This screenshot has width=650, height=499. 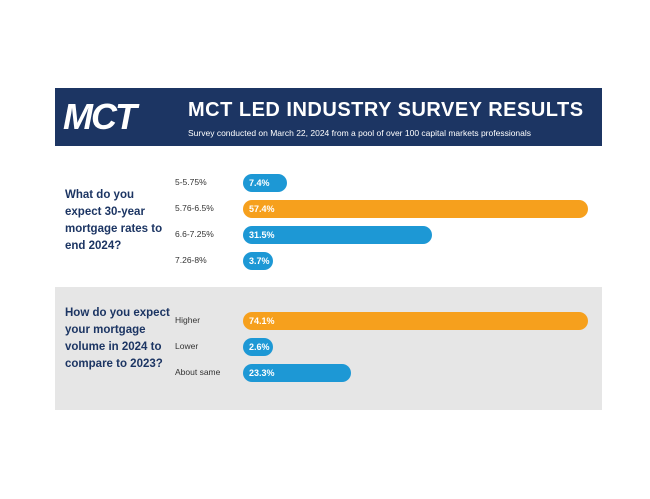 I want to click on value-label: 31.5%, so click(x=262, y=235).